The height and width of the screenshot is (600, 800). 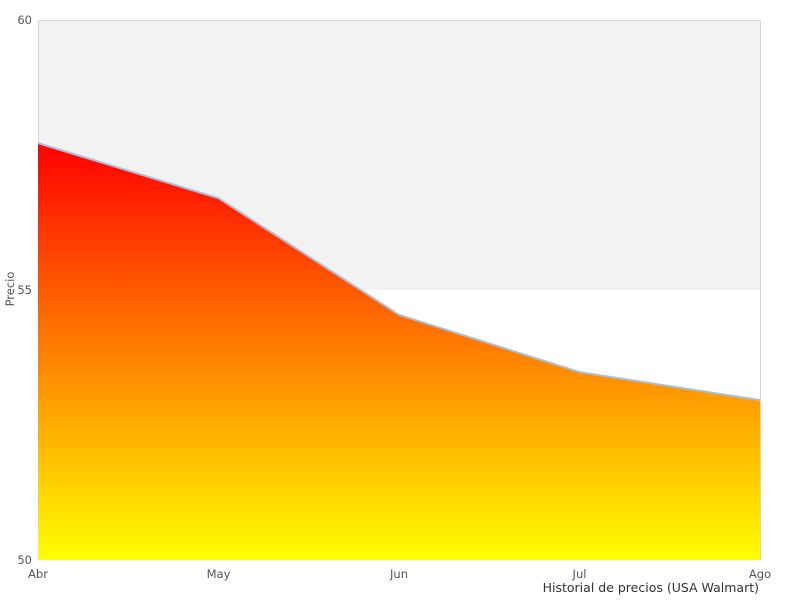 What do you see at coordinates (579, 574) in the screenshot?
I see `x-tick-label: Jul` at bounding box center [579, 574].